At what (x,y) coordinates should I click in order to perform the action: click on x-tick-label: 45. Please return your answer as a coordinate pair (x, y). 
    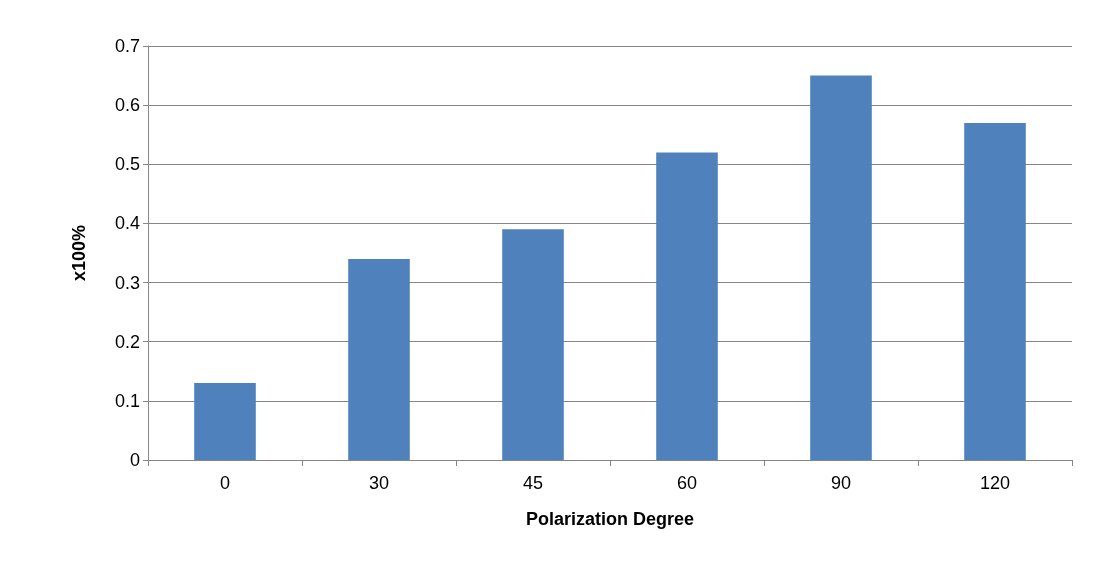
    Looking at the image, I should click on (533, 483).